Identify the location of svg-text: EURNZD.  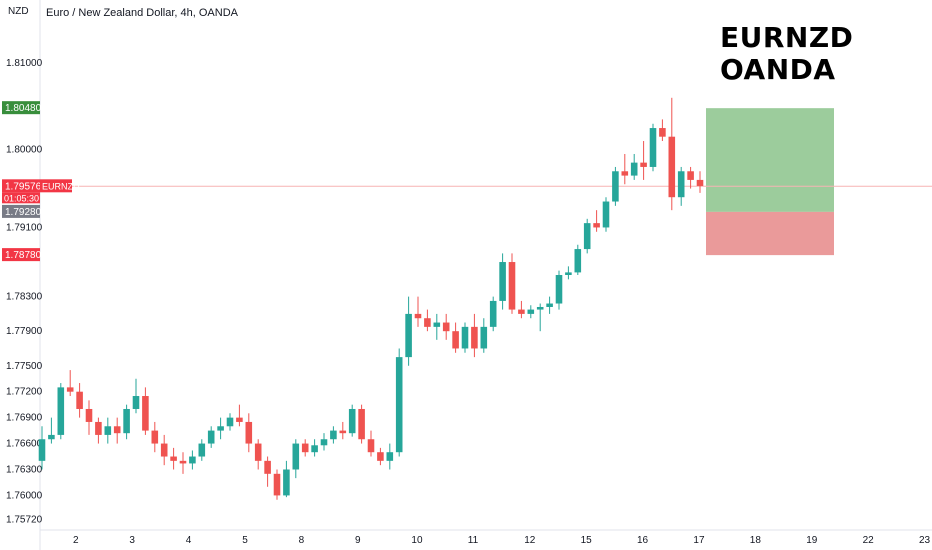
(61, 186).